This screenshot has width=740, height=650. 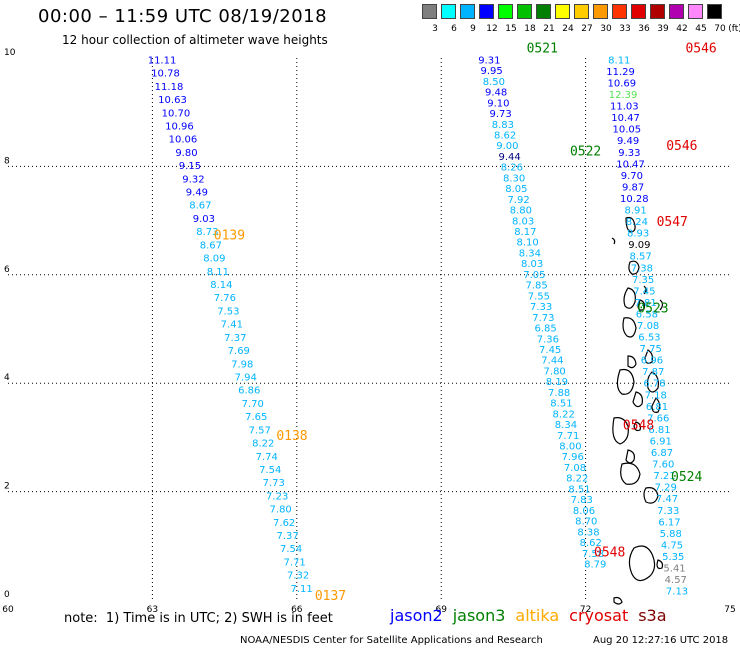 I want to click on wave-value-cryosat-2-6: 10.05, so click(x=627, y=130).